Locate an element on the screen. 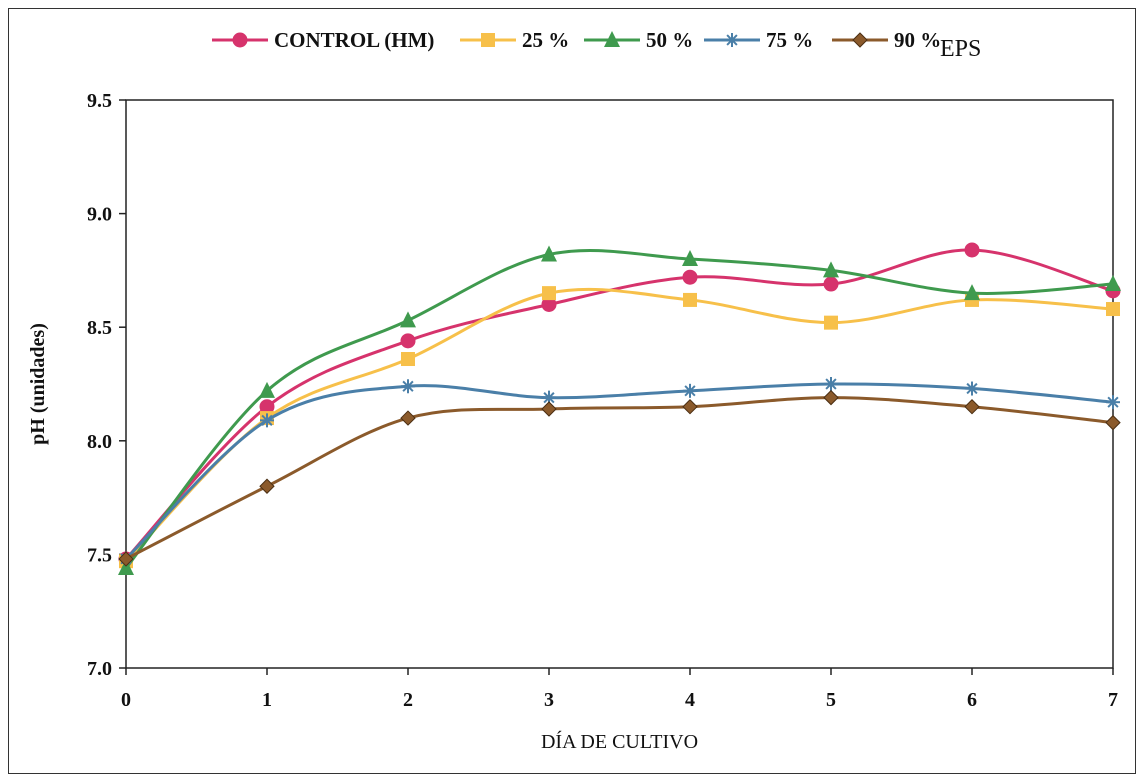  x-tick-label: 0 is located at coordinates (126, 700).